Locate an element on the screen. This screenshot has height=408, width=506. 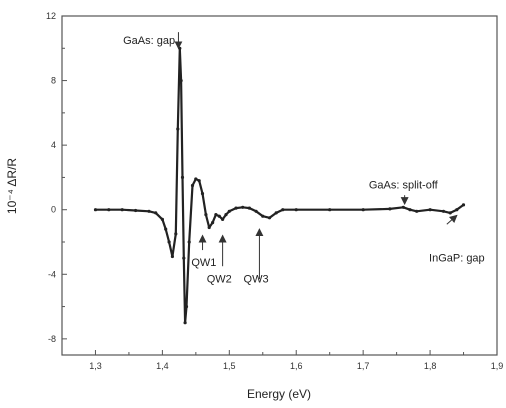
y-axis-title: 10⁻⁴ ΔR/R is located at coordinates (12, 186).